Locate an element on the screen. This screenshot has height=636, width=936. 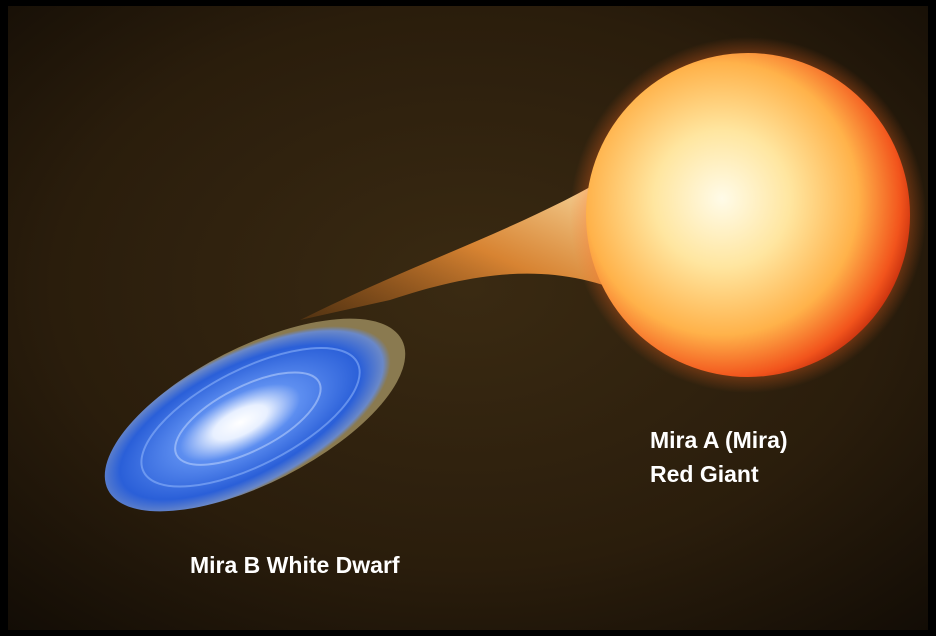
mass-stream is located at coordinates (470, 245).